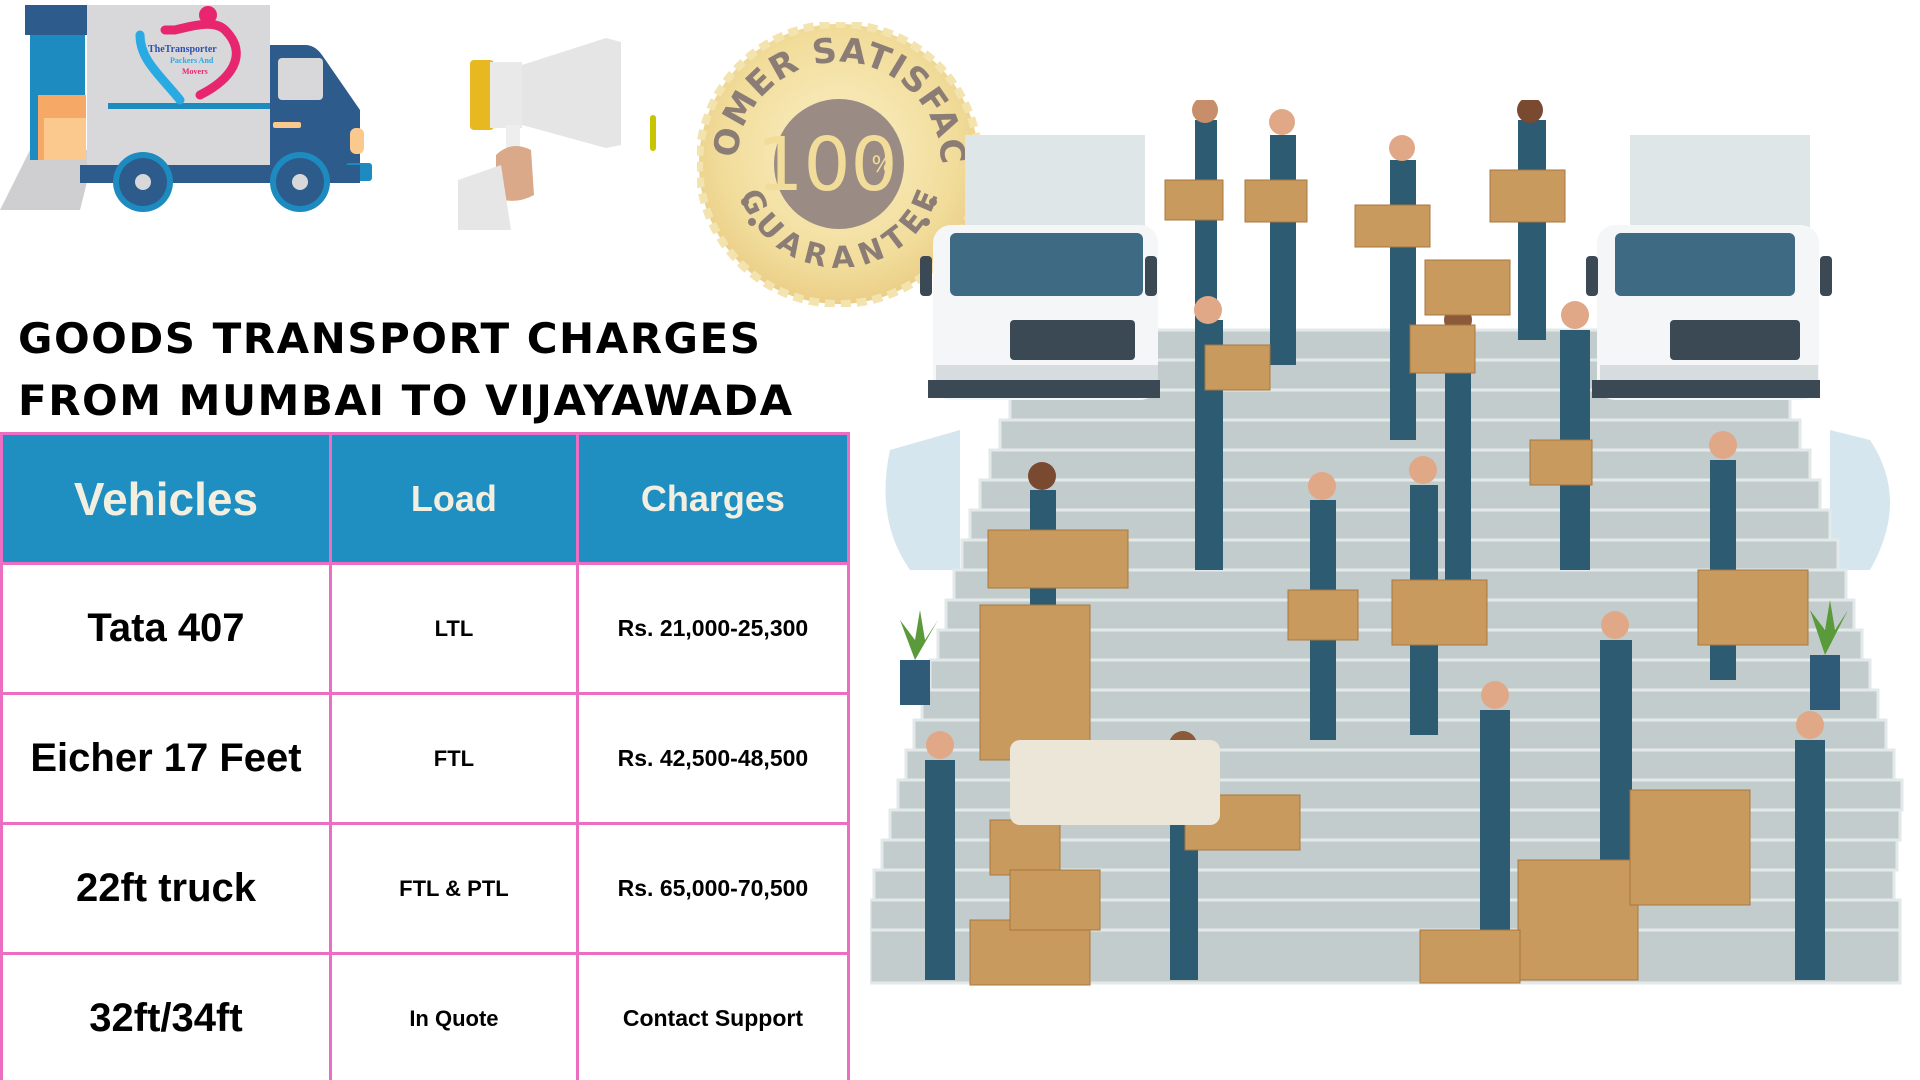 This screenshot has width=1920, height=1080. What do you see at coordinates (453, 1016) in the screenshot?
I see `load-cell: In Quote` at bounding box center [453, 1016].